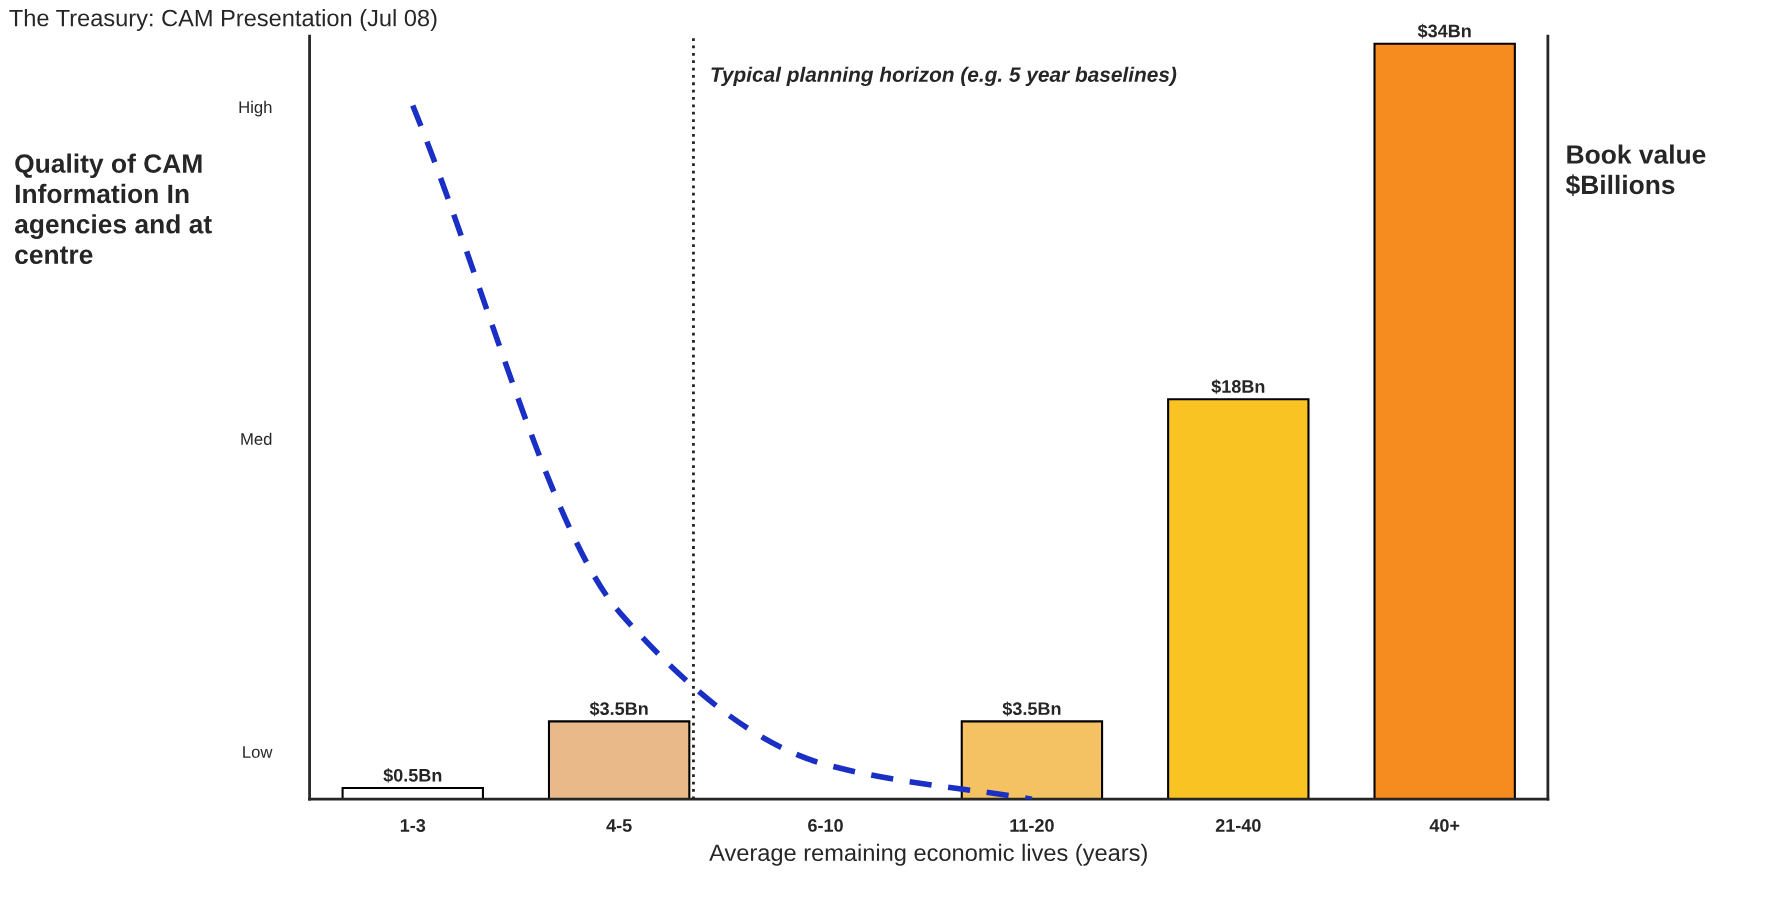 The image size is (1769, 903). I want to click on x-tick-label: 21-40, so click(1238, 825).